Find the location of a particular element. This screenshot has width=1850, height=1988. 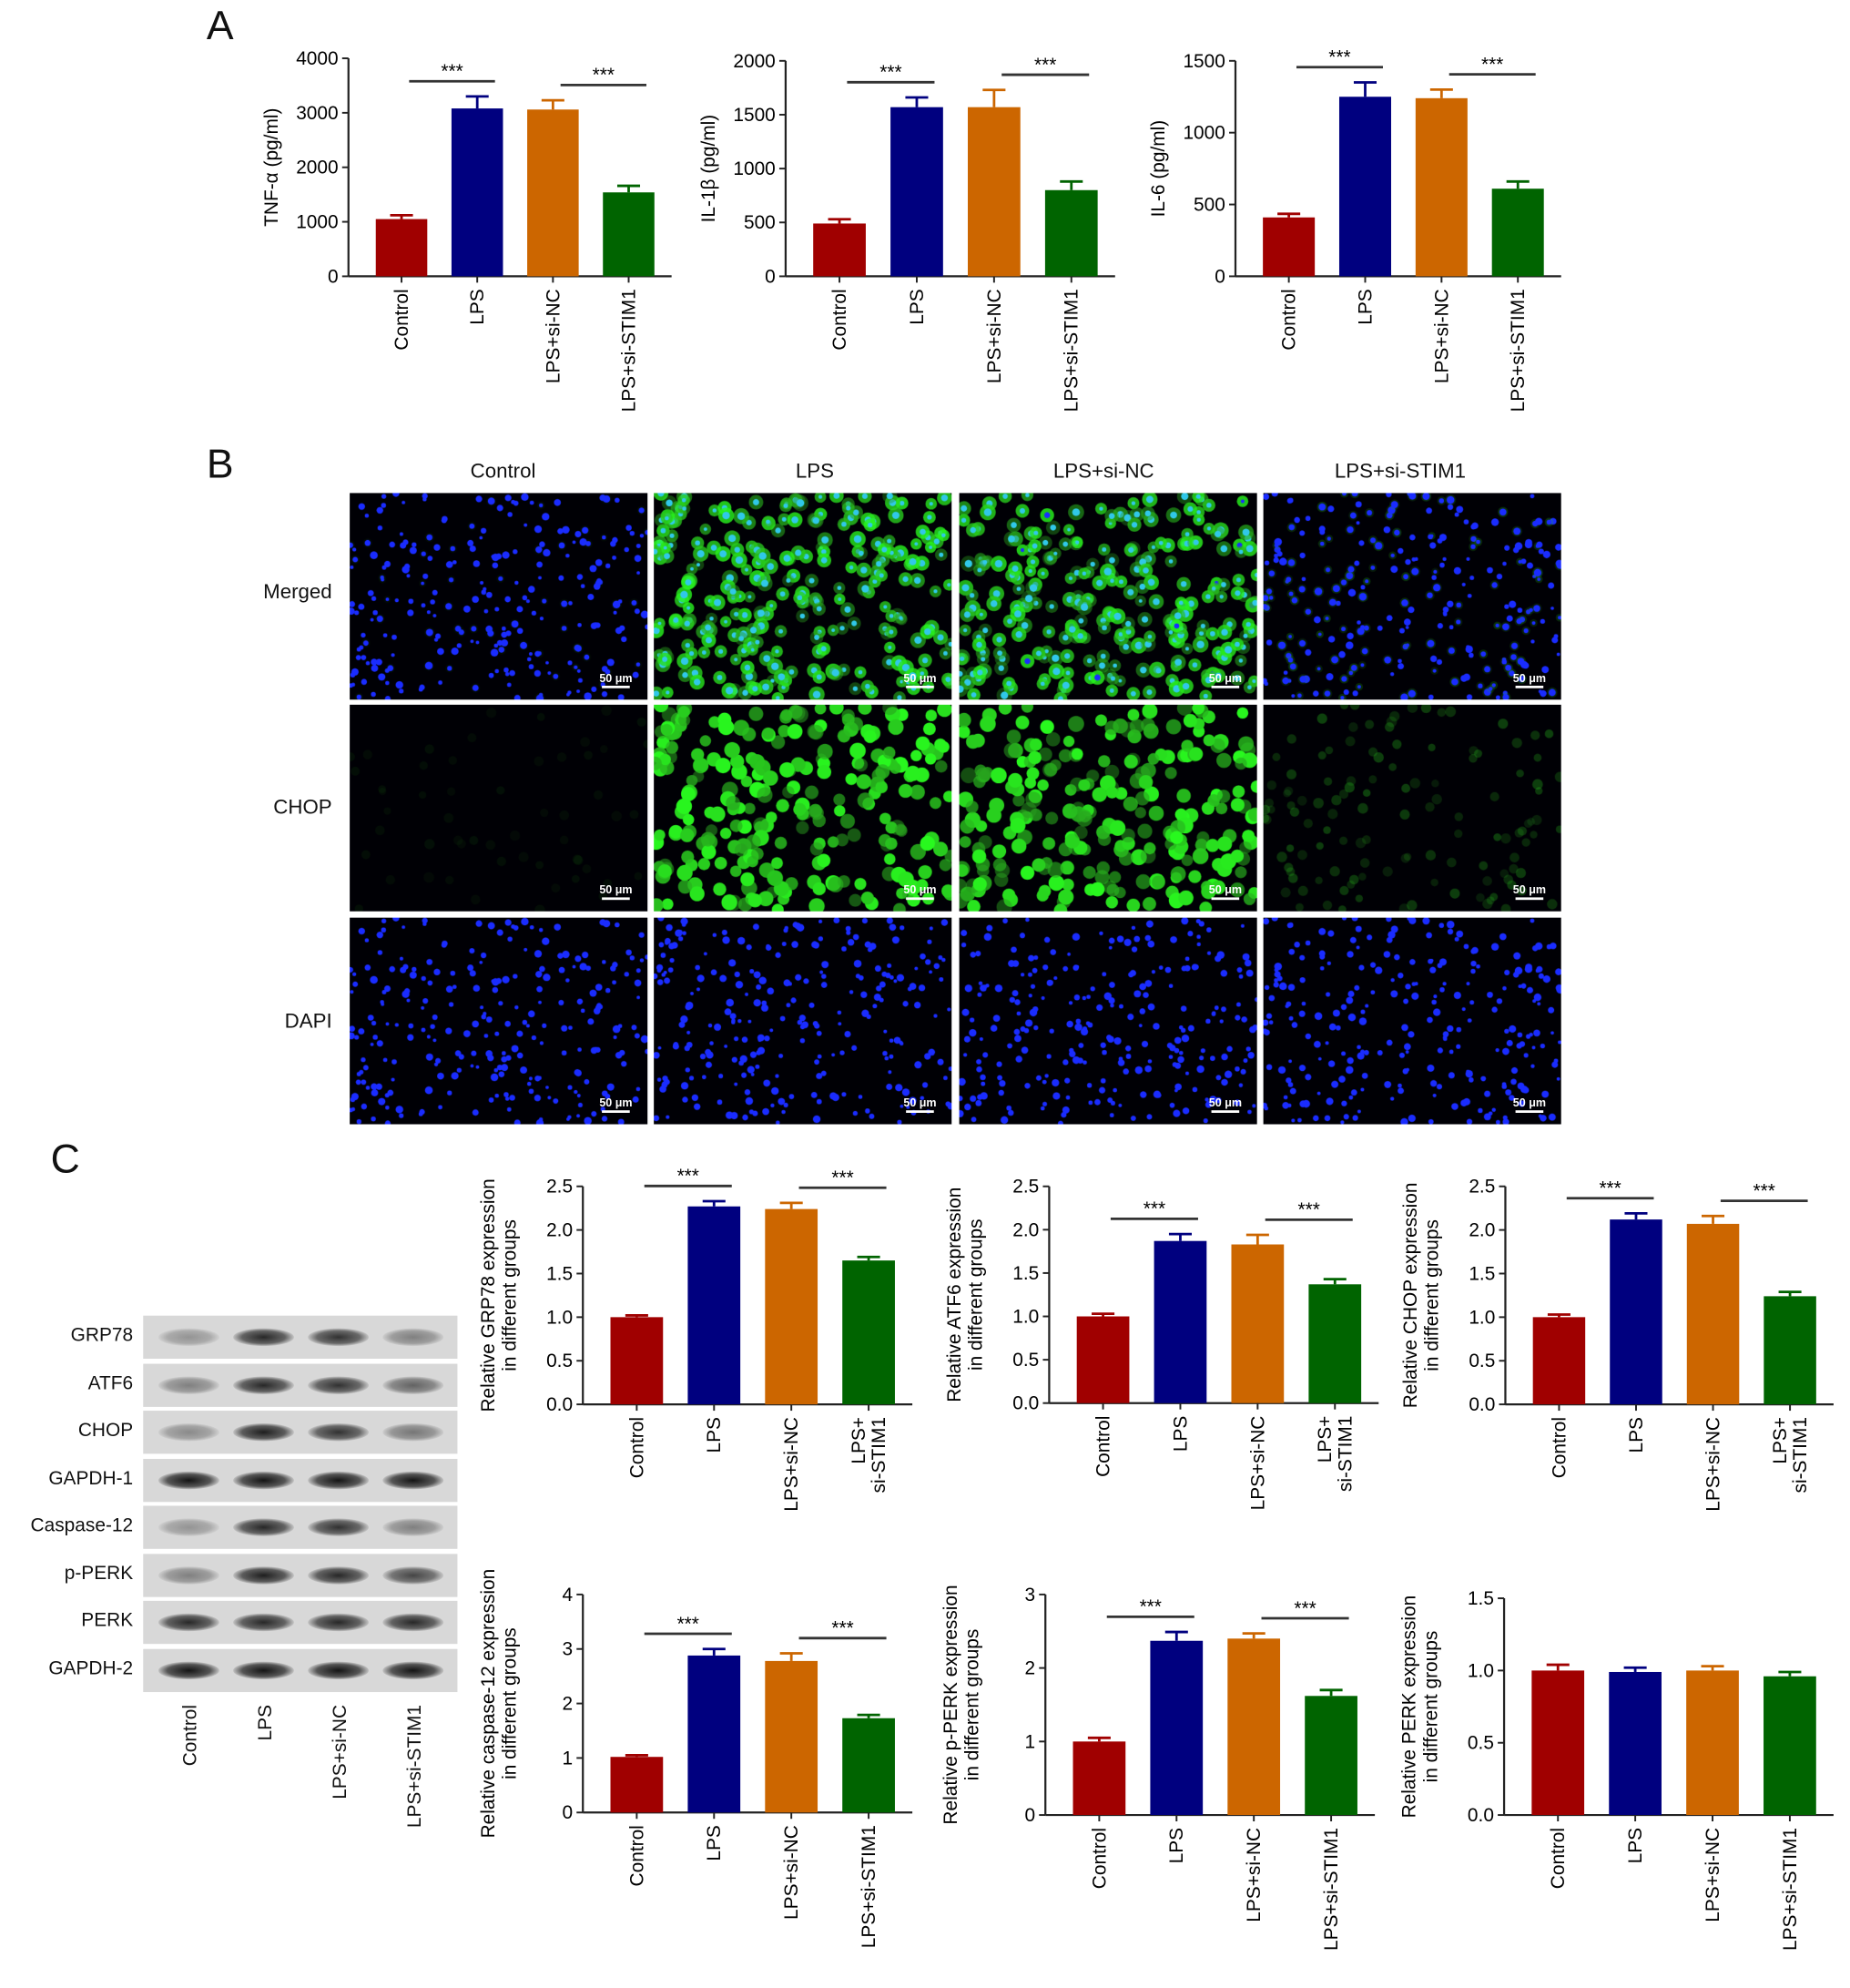

lane-label: LPS is located at coordinates (266, 1722).